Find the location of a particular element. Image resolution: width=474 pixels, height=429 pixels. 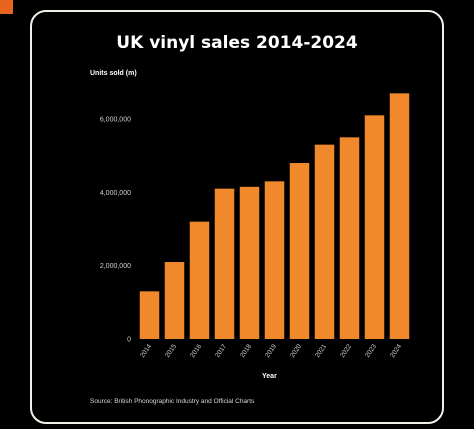

x-tick-label: 2016 is located at coordinates (196, 351).